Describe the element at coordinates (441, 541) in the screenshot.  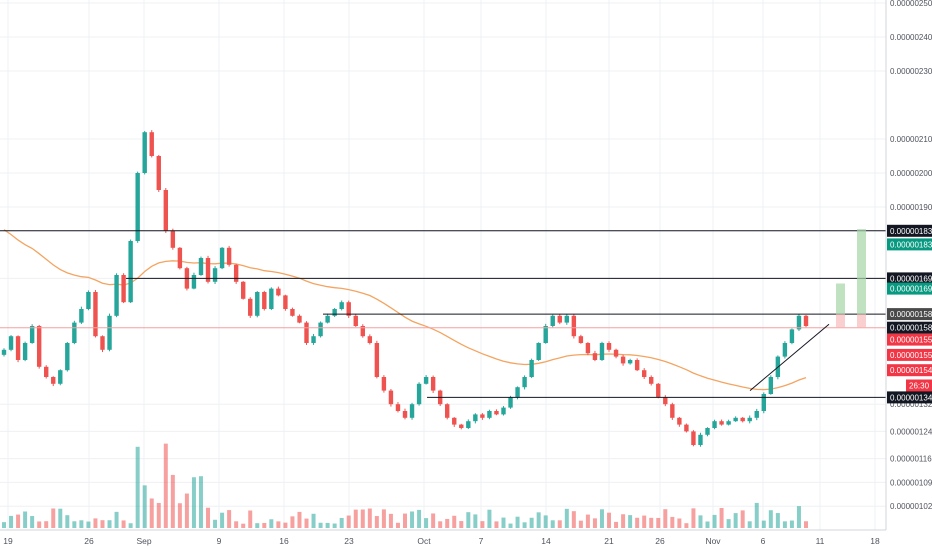
I see `time-axis: 19 26 Sep 9 16 23 Oct 7 14 21 26 Nov 6 11 18` at that location.